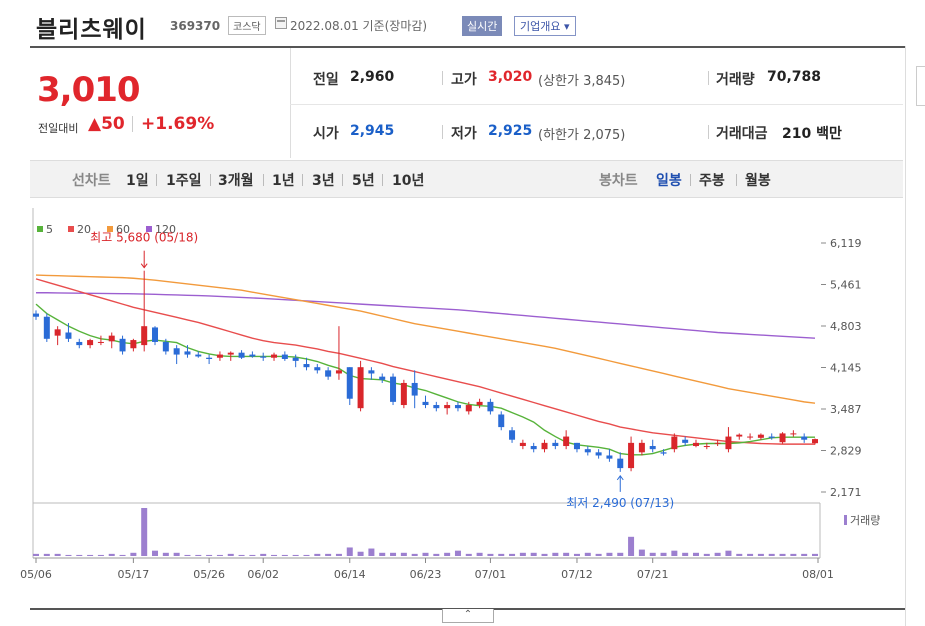  What do you see at coordinates (464, 134) in the screenshot?
I see `low-label: 저가` at bounding box center [464, 134].